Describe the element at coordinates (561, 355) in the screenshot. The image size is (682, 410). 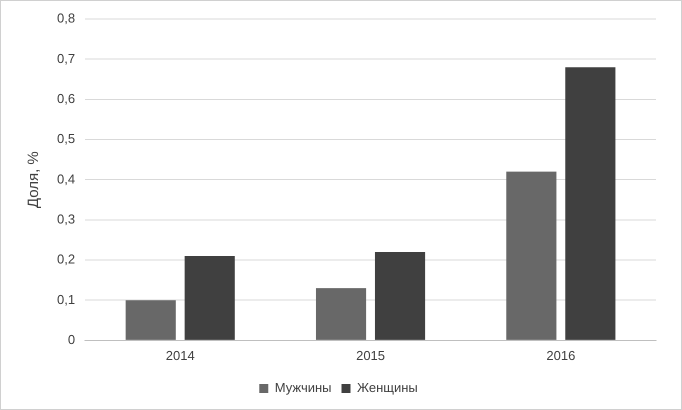
I see `x-tick-label: 2016` at that location.